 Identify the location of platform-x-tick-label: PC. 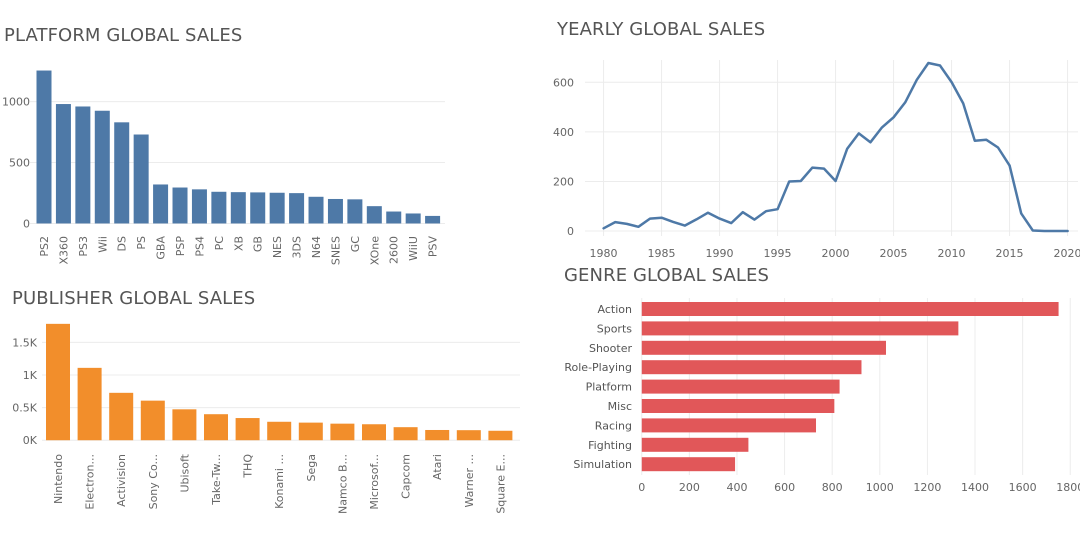
(219, 243).